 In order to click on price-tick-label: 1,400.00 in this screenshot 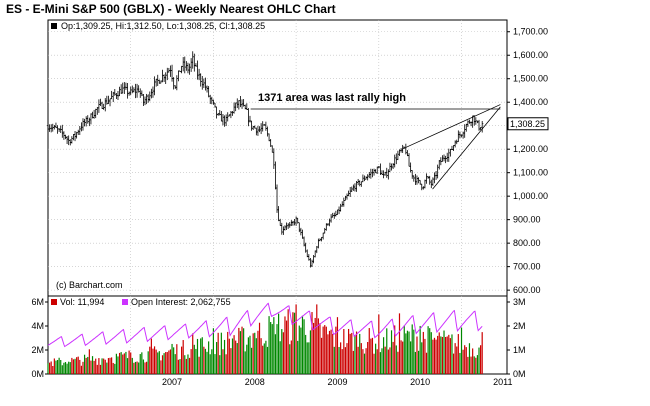, I will do `click(530, 102)`.